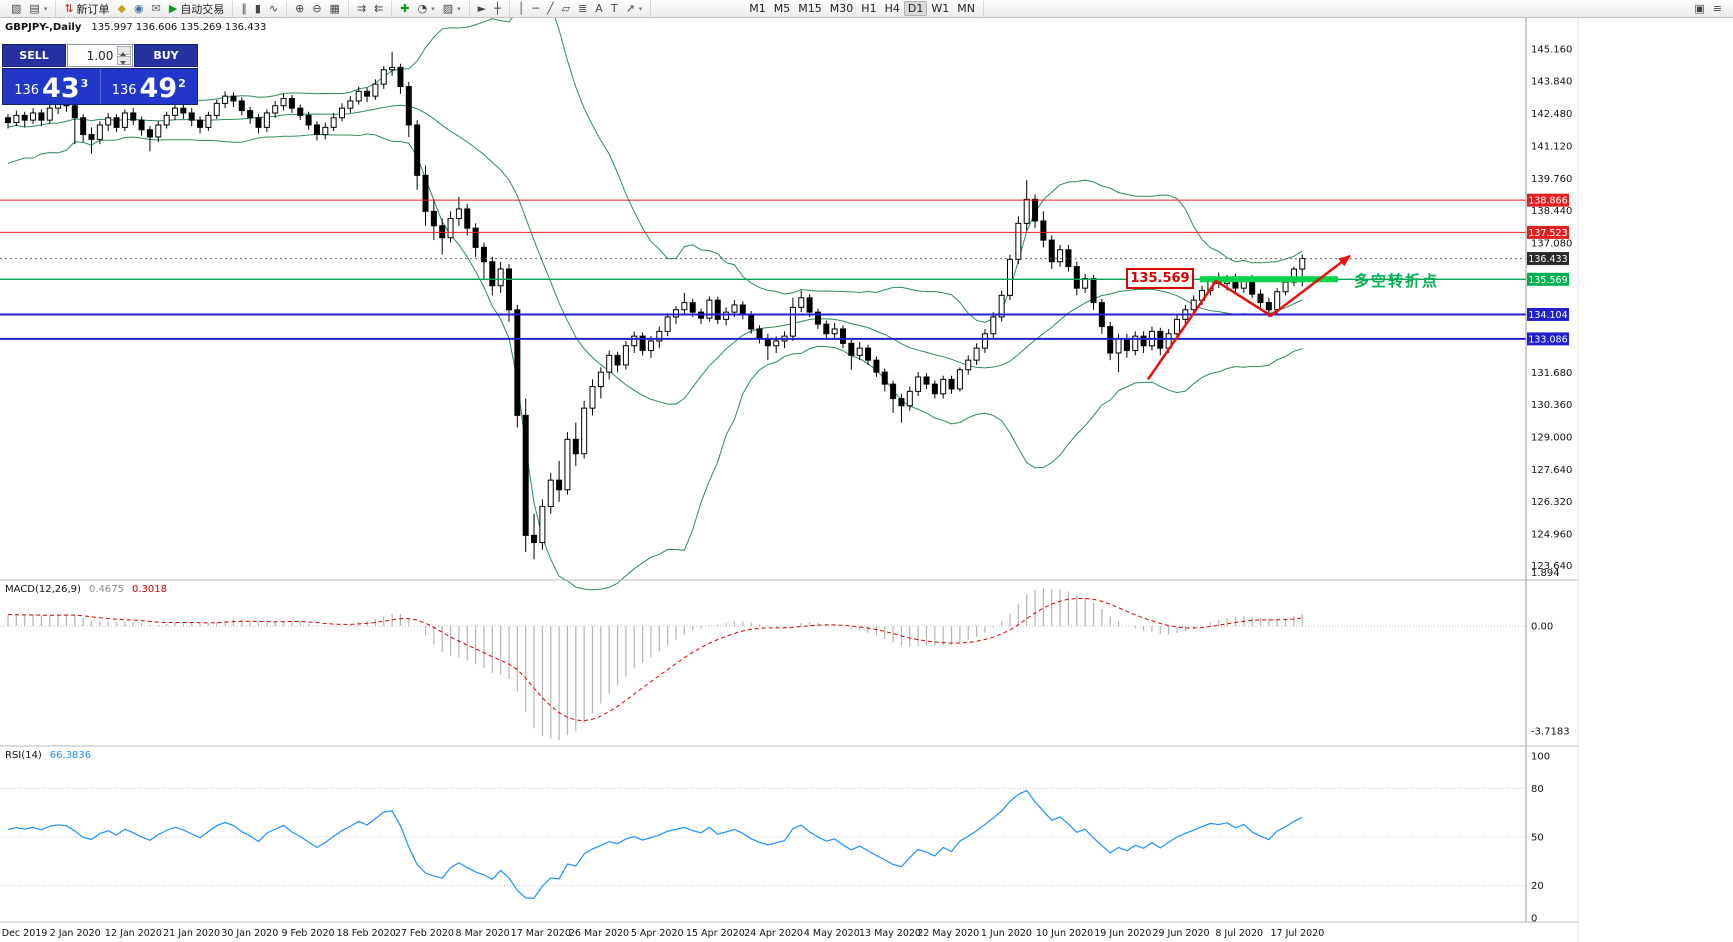 This screenshot has width=1733, height=942. Describe the element at coordinates (1537, 838) in the screenshot. I see `rsi-axis-label: 50` at that location.